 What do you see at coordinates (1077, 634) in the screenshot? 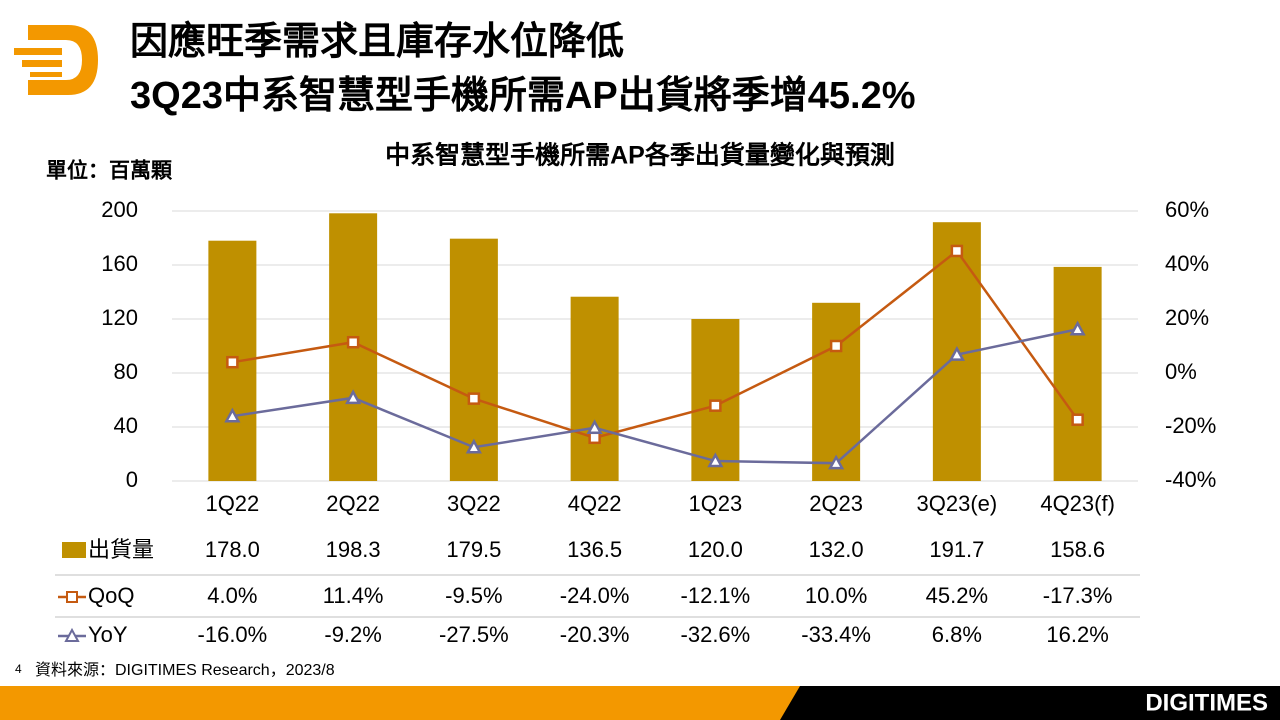
I see `table-cell: 16.2%` at bounding box center [1077, 634].